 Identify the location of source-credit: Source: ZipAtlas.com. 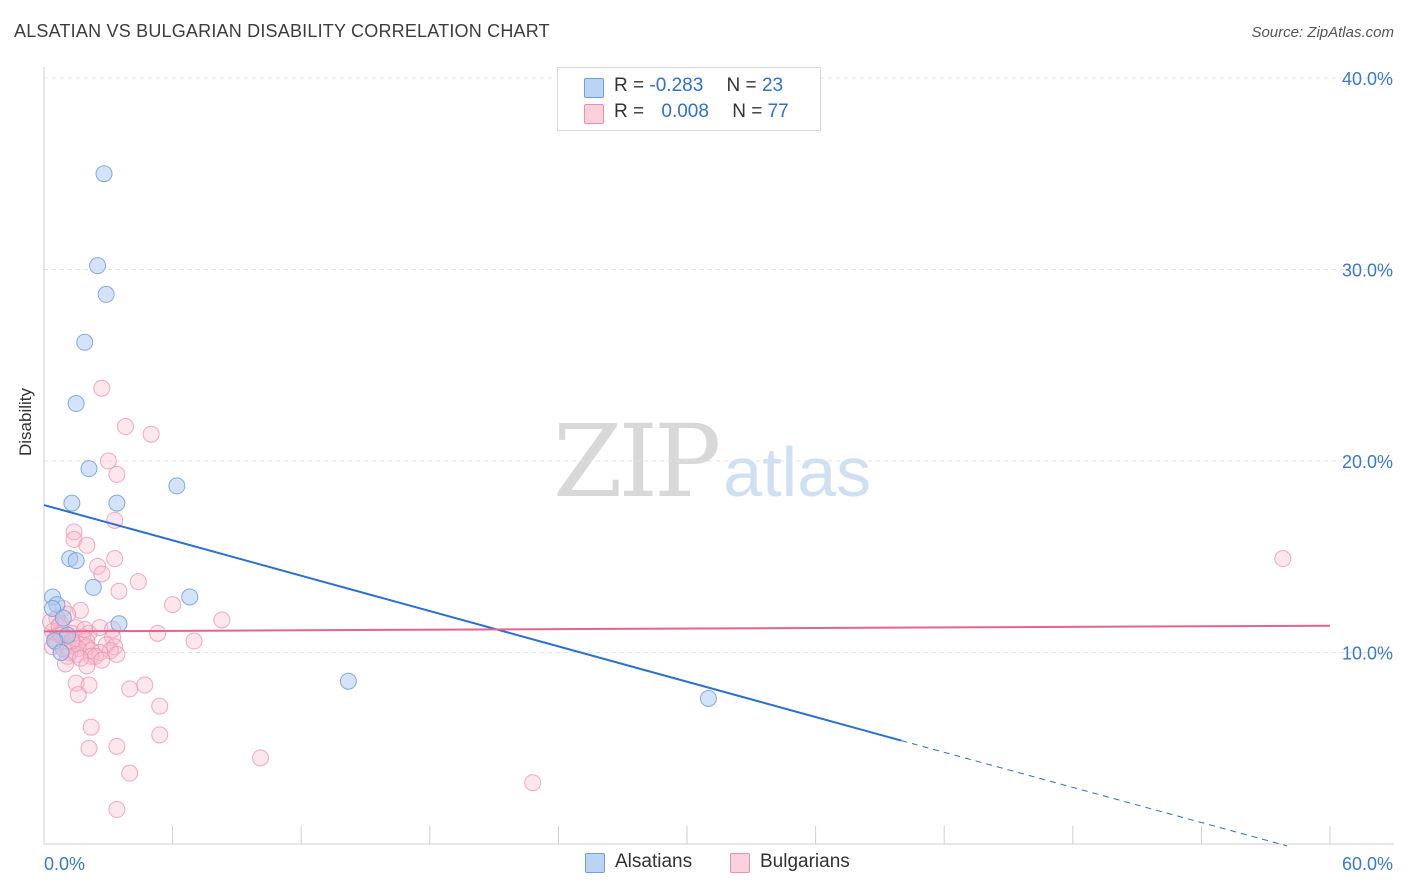
(1322, 32).